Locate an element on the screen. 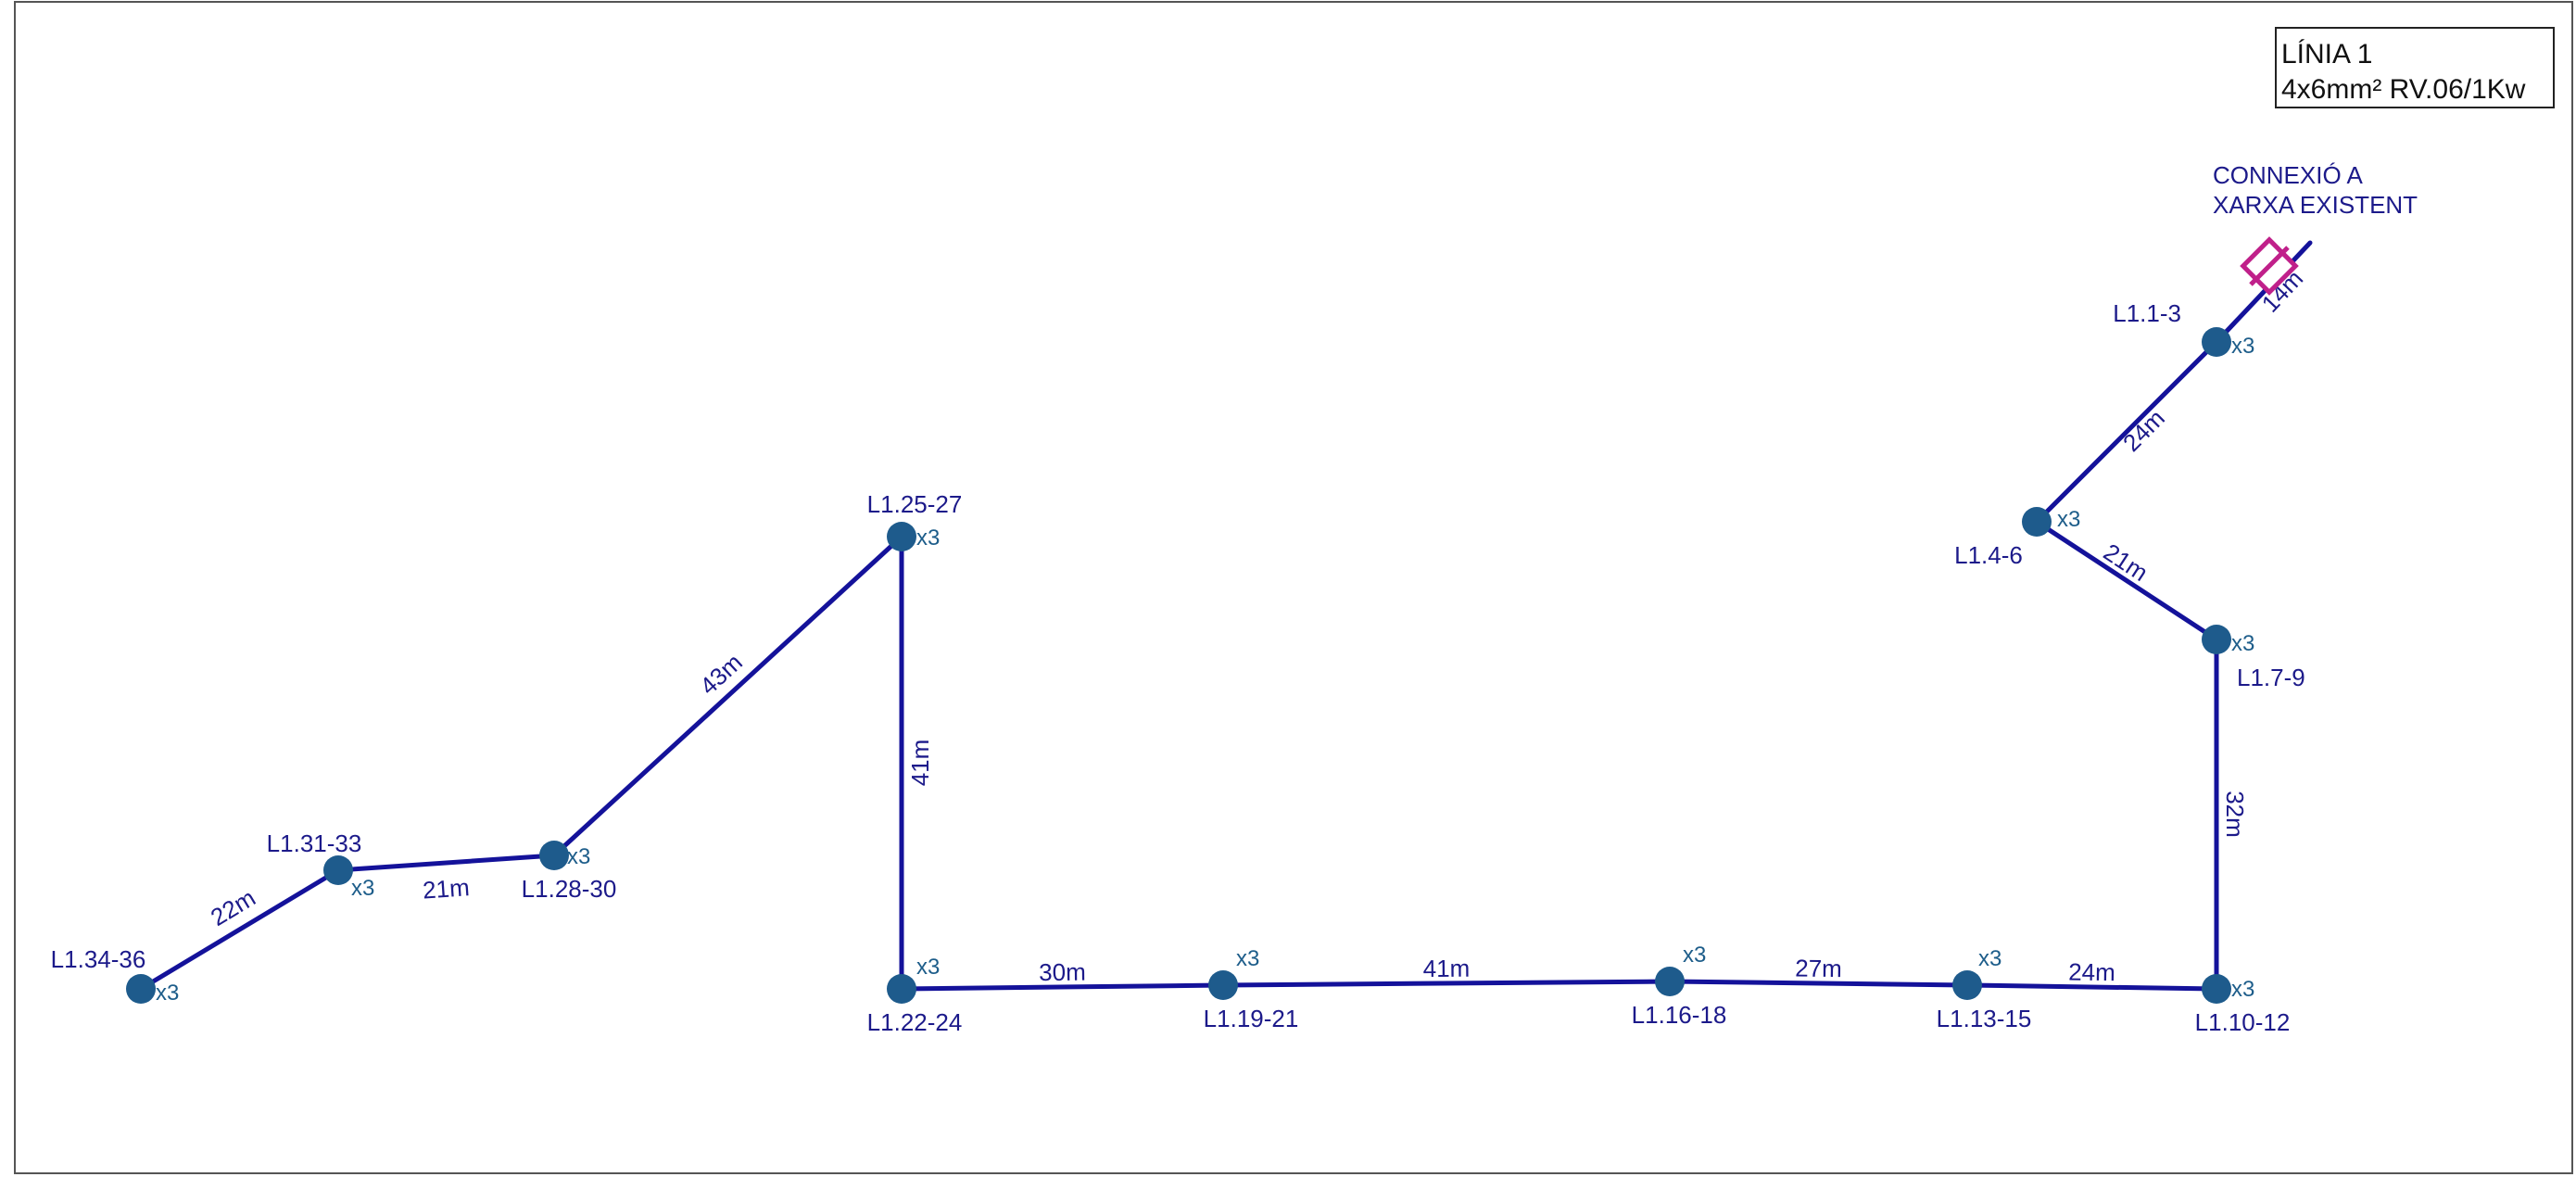 The width and height of the screenshot is (2576, 1177). connection-label: CONNEXIÓ A XARXA EXISTENT is located at coordinates (2315, 190).